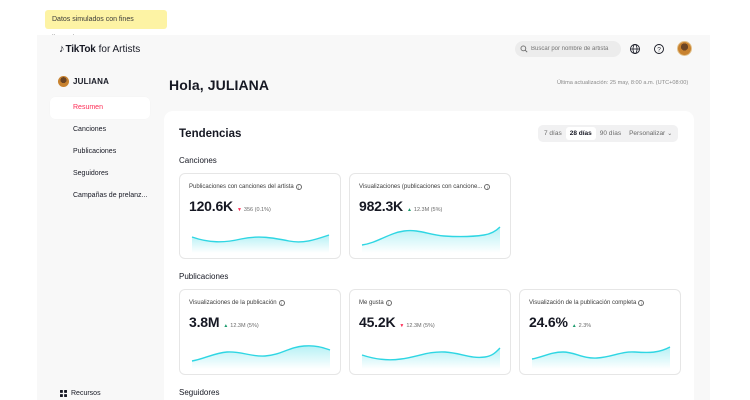  I want to click on metric-change: ▼ 356 (0.1%), so click(254, 210).